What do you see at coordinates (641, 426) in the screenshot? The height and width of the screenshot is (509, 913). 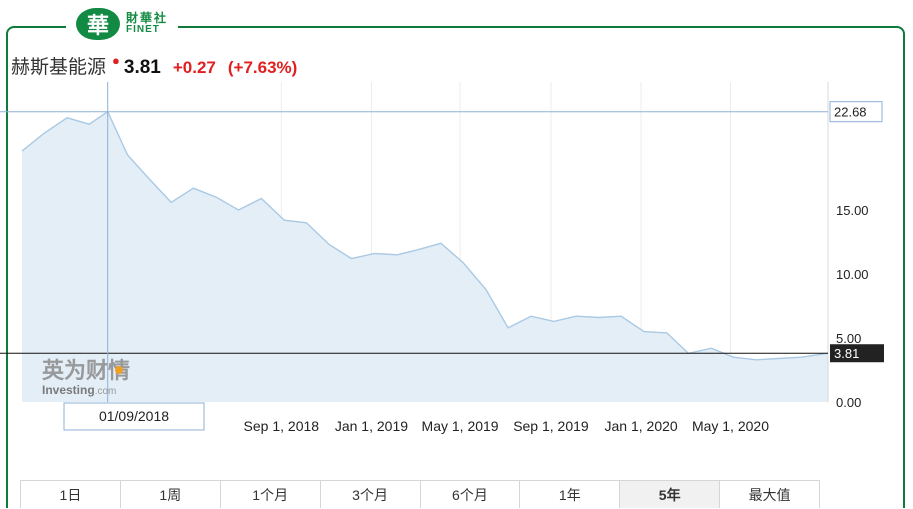 I see `x-tick-label-4: Jan 1, 2020` at bounding box center [641, 426].